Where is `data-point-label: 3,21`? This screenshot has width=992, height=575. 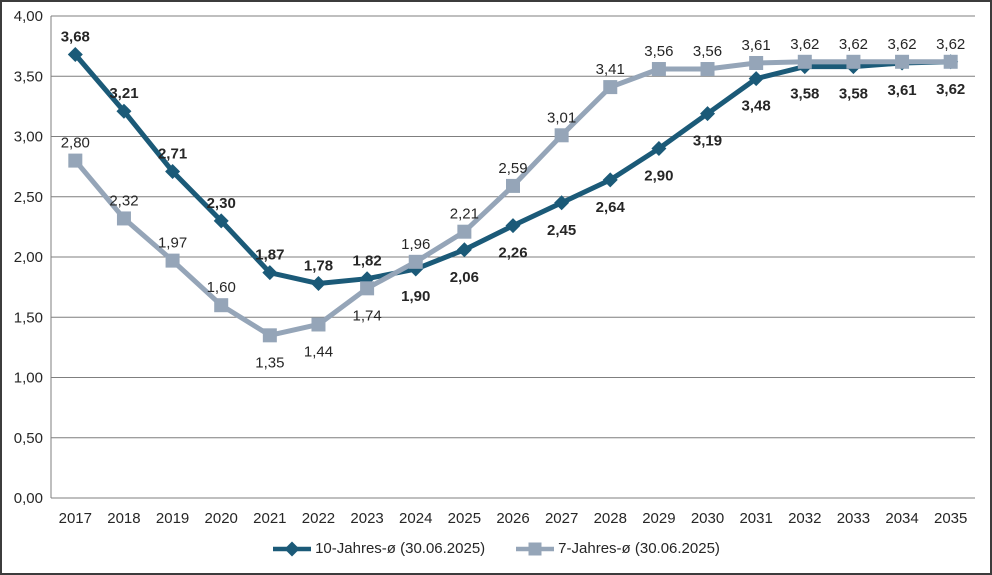
data-point-label: 3,21 is located at coordinates (123, 93).